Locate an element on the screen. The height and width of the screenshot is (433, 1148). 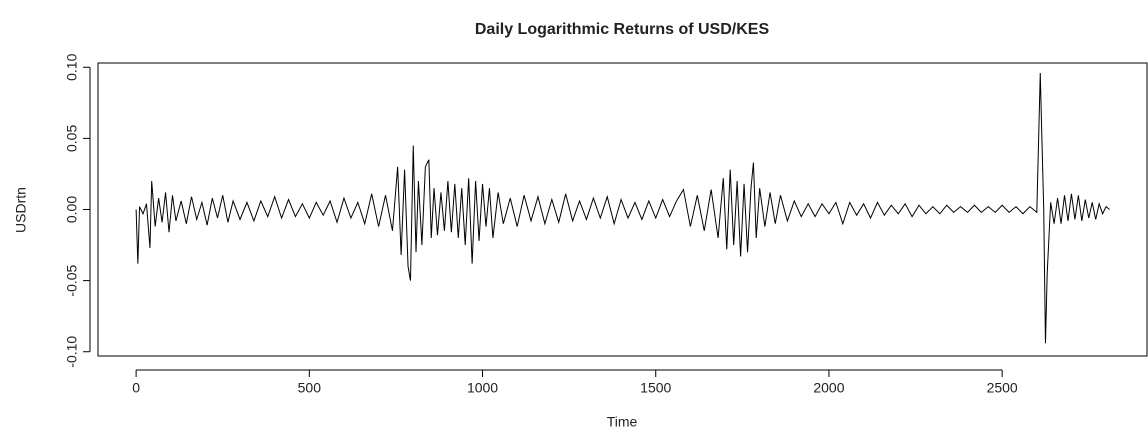
y-tick-label: 0.10 is located at coordinates (72, 66).